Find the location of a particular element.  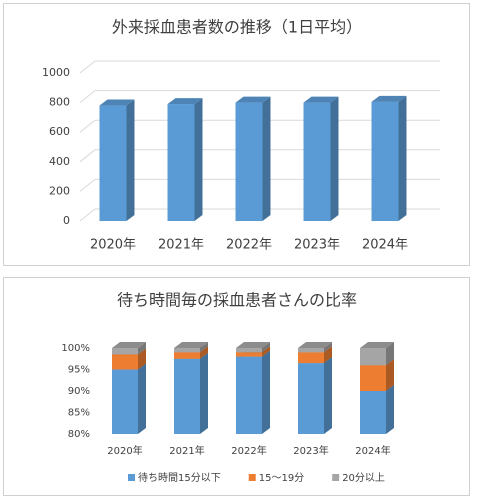

legend-label: 15～19分 is located at coordinates (281, 478).